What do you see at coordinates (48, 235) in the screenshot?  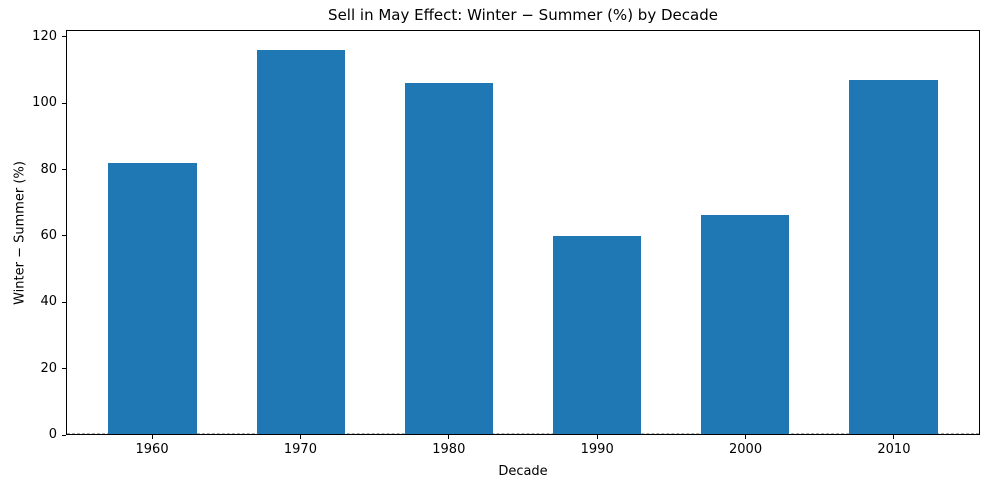 I see `y-tick-label: 60` at bounding box center [48, 235].